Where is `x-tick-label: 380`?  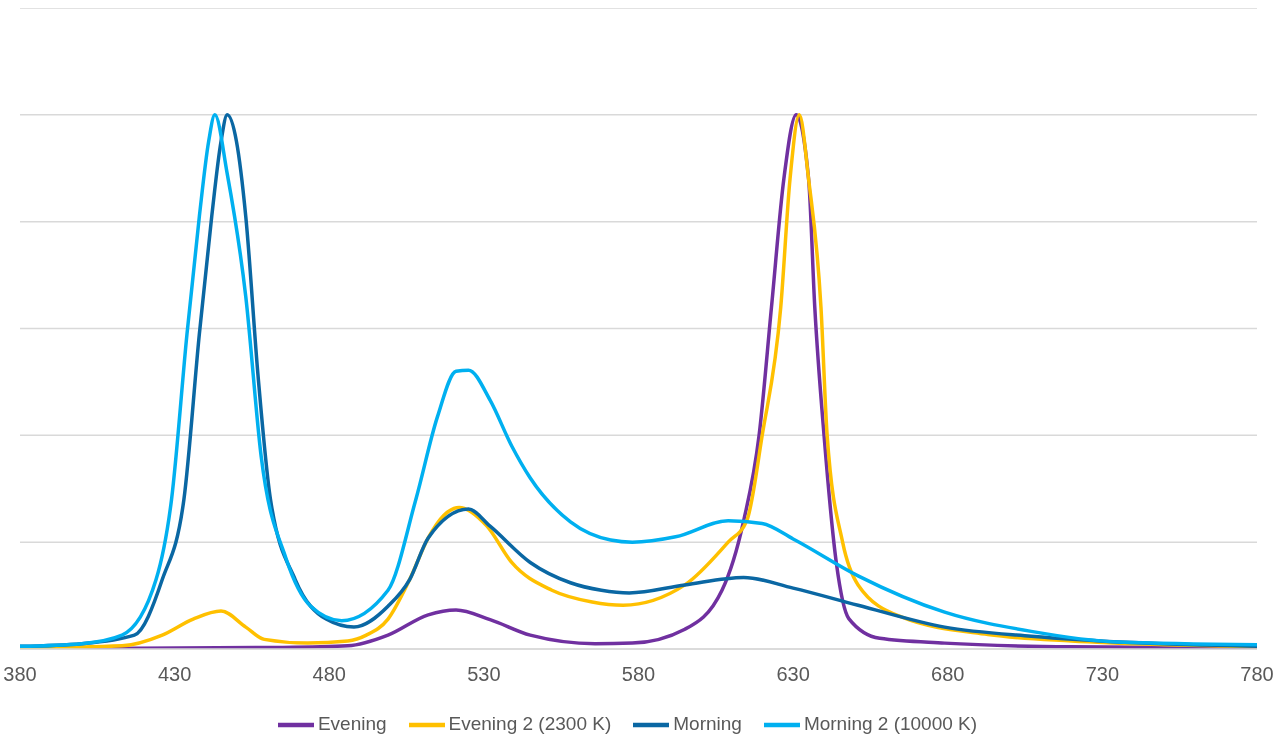 x-tick-label: 380 is located at coordinates (20, 674).